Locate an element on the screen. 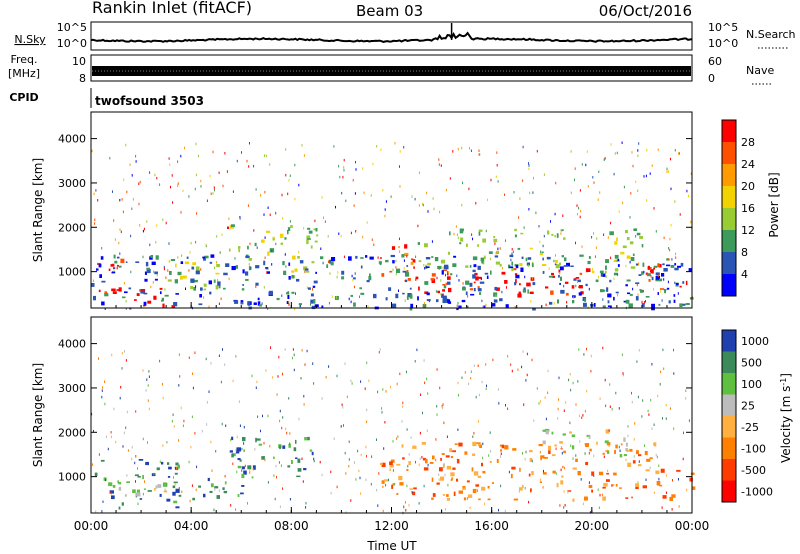 This screenshot has height=554, width=800. noise-left-label: N.Sky is located at coordinates (30, 39).